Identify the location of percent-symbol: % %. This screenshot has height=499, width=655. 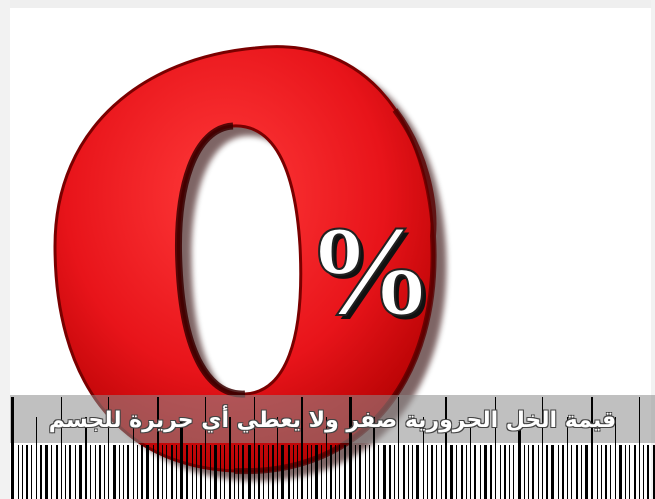
(371, 272).